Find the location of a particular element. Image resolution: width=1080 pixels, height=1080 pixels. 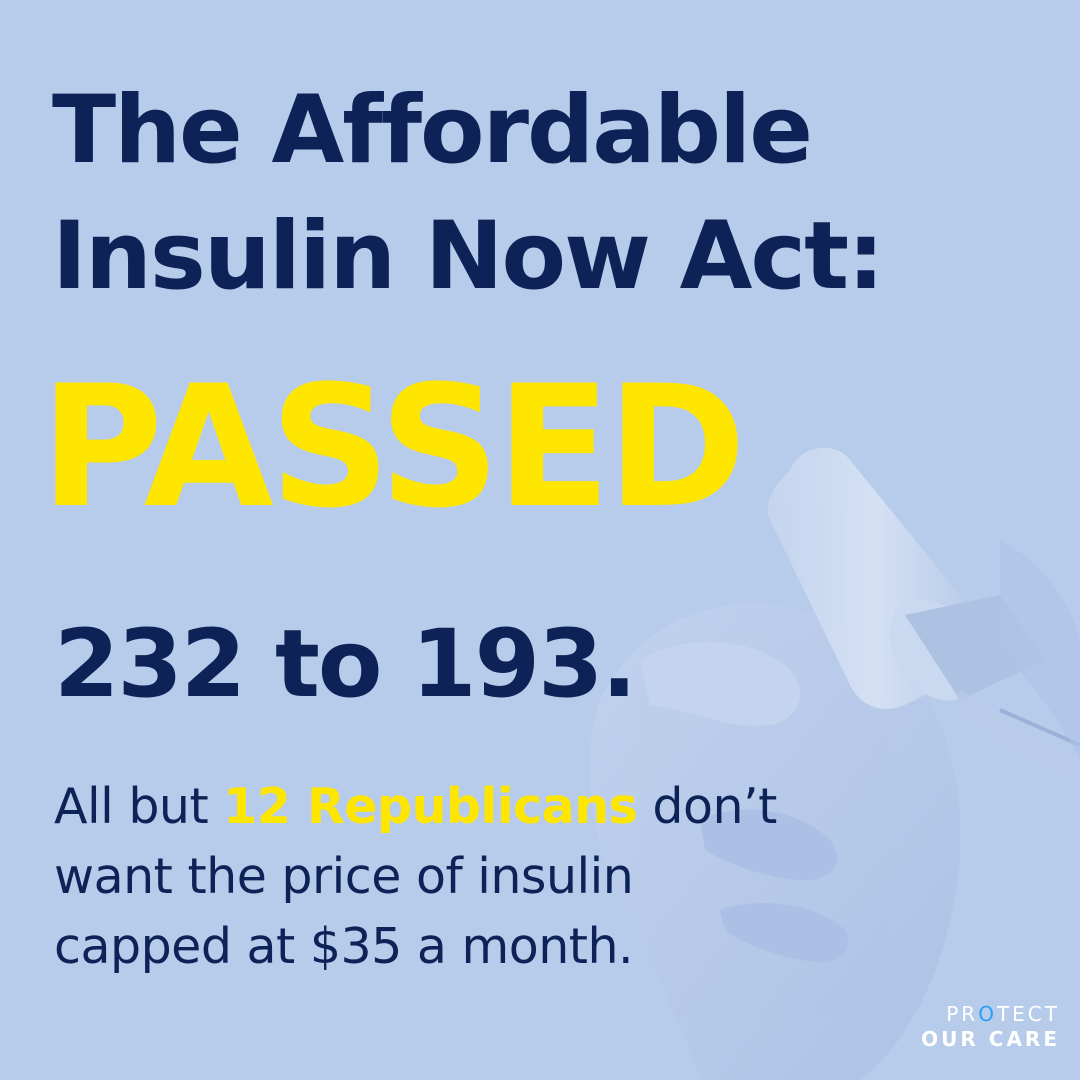

headline-line-1: The Affordable is located at coordinates (432, 130).